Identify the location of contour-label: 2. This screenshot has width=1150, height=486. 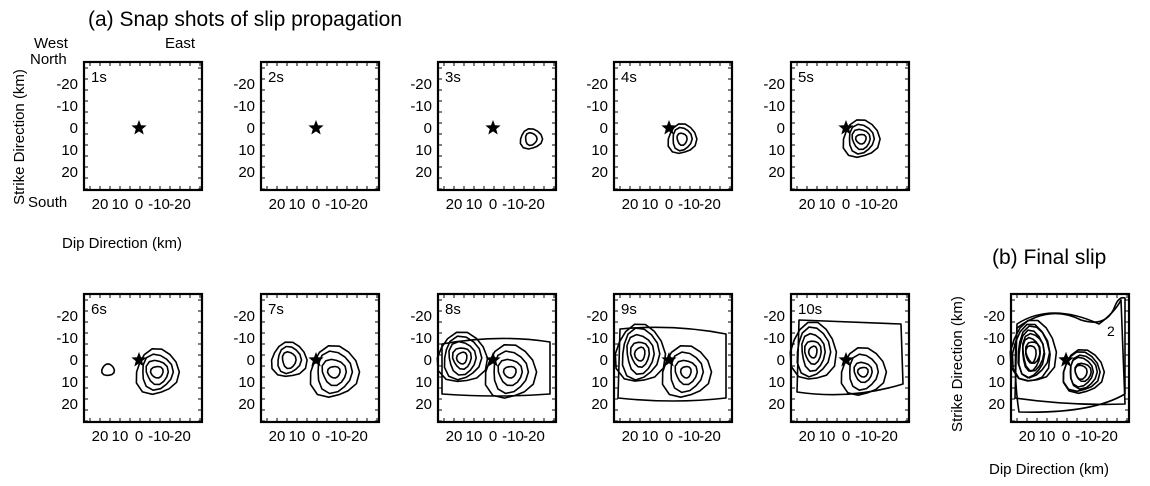
(1111, 331).